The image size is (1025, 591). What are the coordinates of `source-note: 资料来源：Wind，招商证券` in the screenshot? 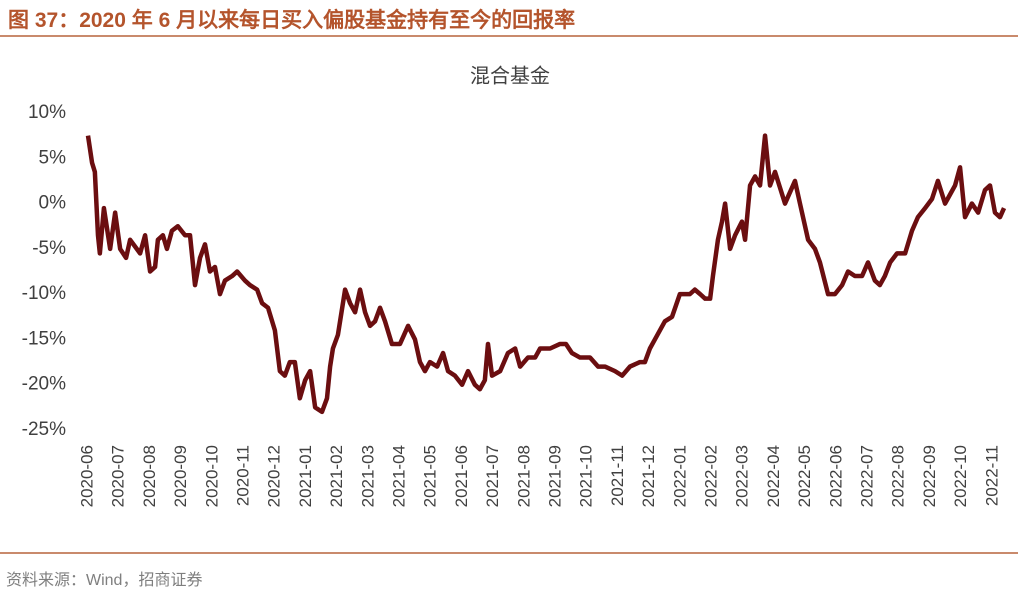 It's located at (104, 580).